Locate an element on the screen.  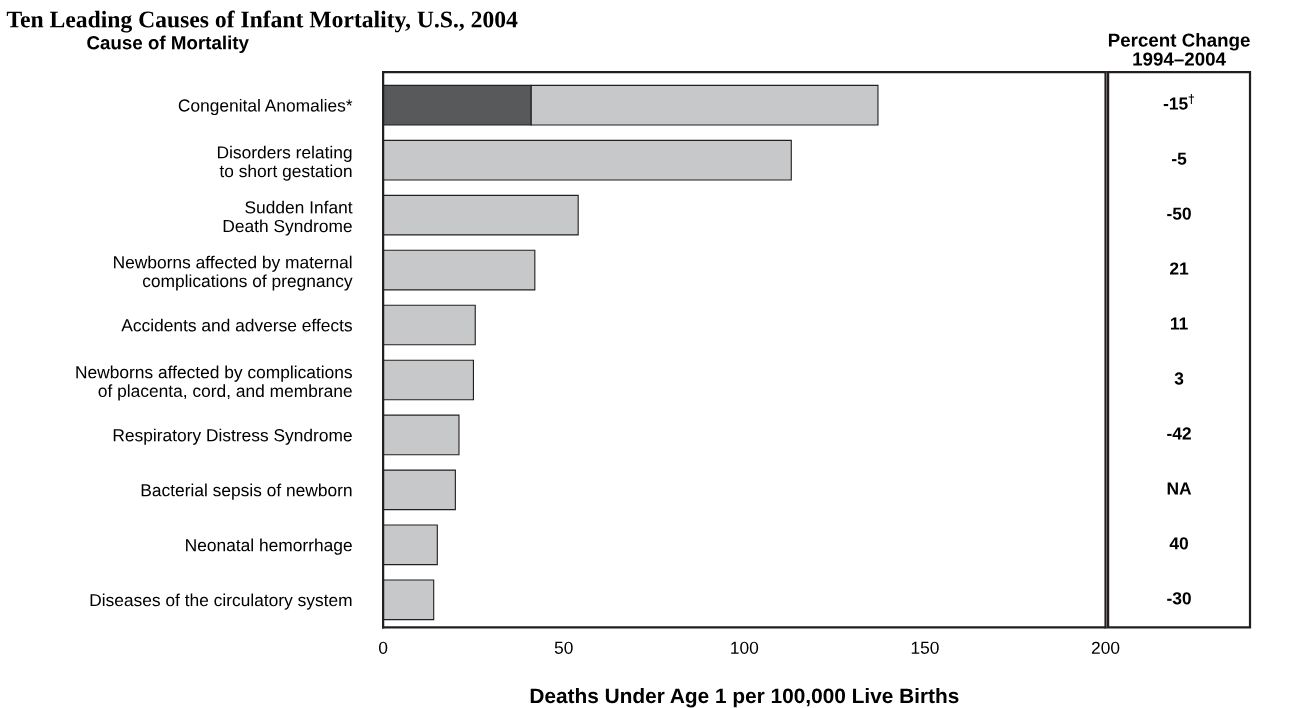
x-tick-label: 0 is located at coordinates (383, 647).